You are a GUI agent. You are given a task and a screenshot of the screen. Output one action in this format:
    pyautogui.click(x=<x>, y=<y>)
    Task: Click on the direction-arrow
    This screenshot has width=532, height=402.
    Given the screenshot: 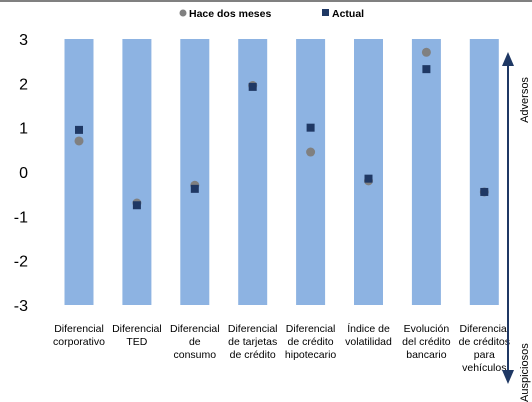 What is the action you would take?
    pyautogui.click(x=508, y=218)
    